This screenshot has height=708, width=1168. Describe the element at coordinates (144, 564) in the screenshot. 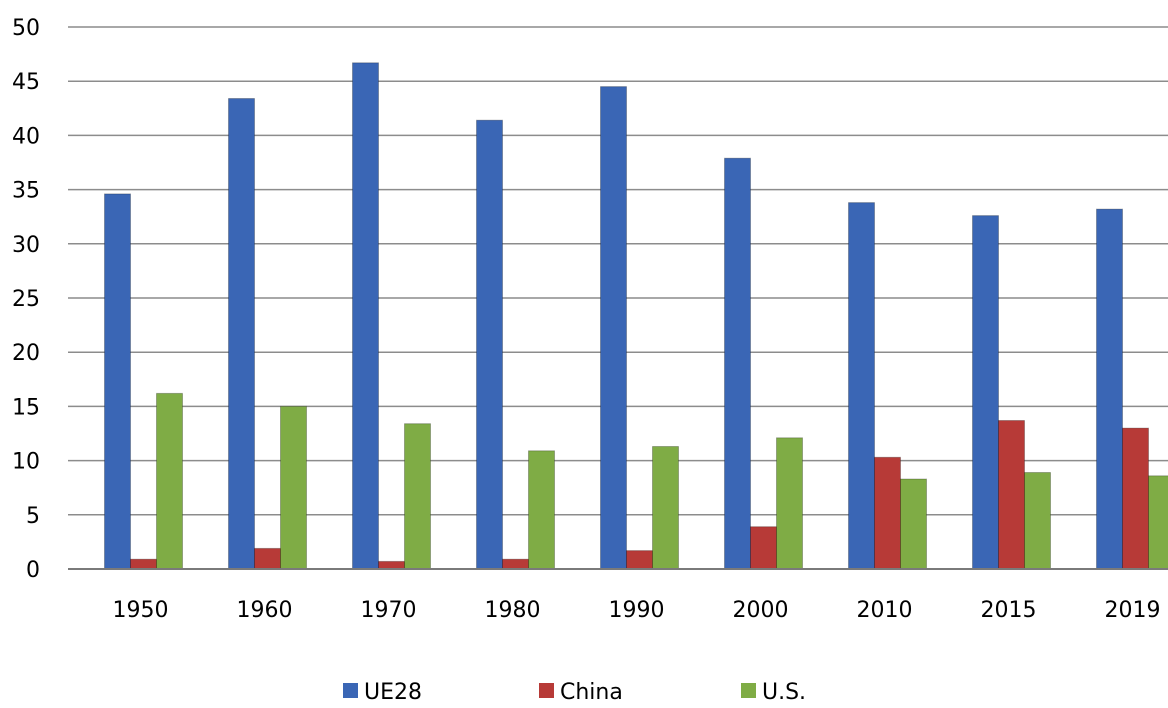

I see `bar-china-1950` at that location.